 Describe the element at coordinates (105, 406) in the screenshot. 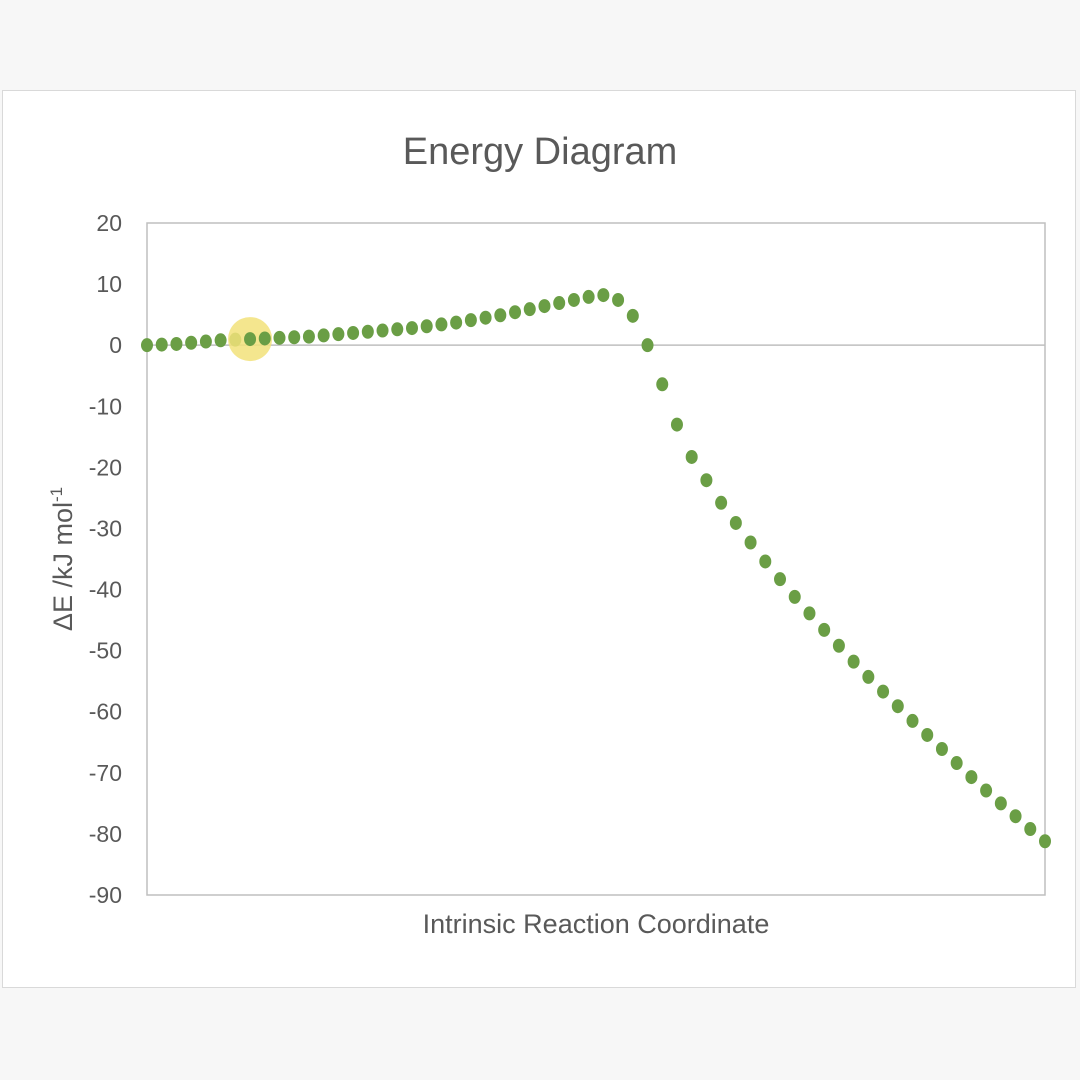

I see `y-tick-label: -10` at that location.